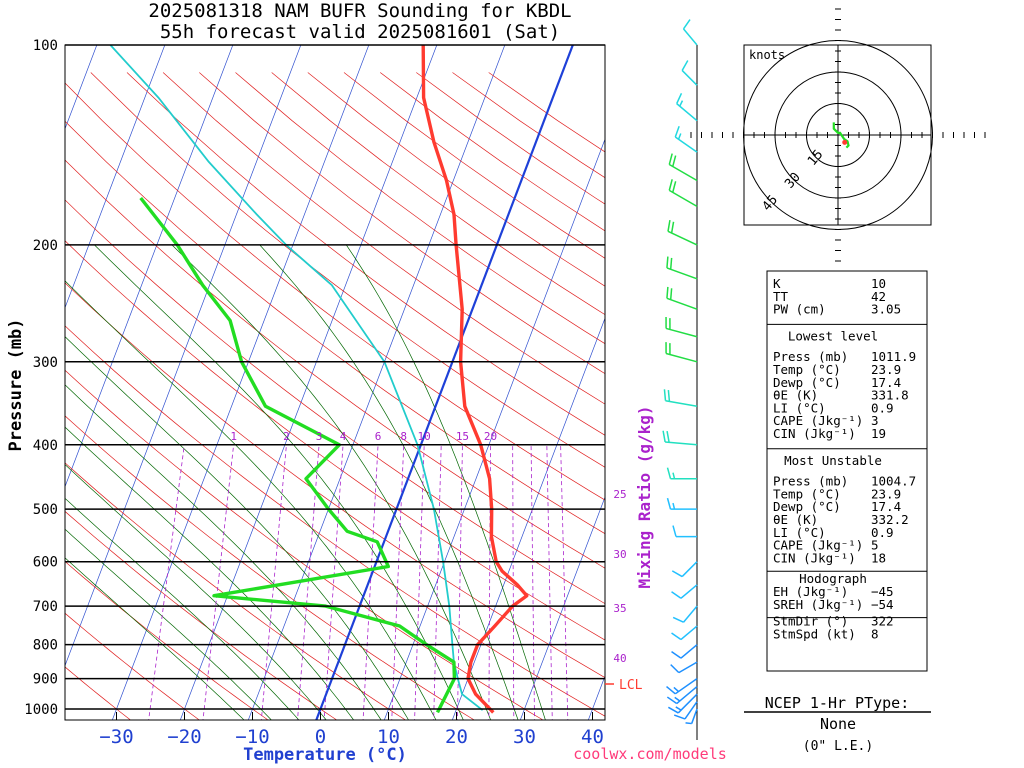  Describe the element at coordinates (456, 737) in the screenshot. I see `temperature-tick-label: 20` at that location.